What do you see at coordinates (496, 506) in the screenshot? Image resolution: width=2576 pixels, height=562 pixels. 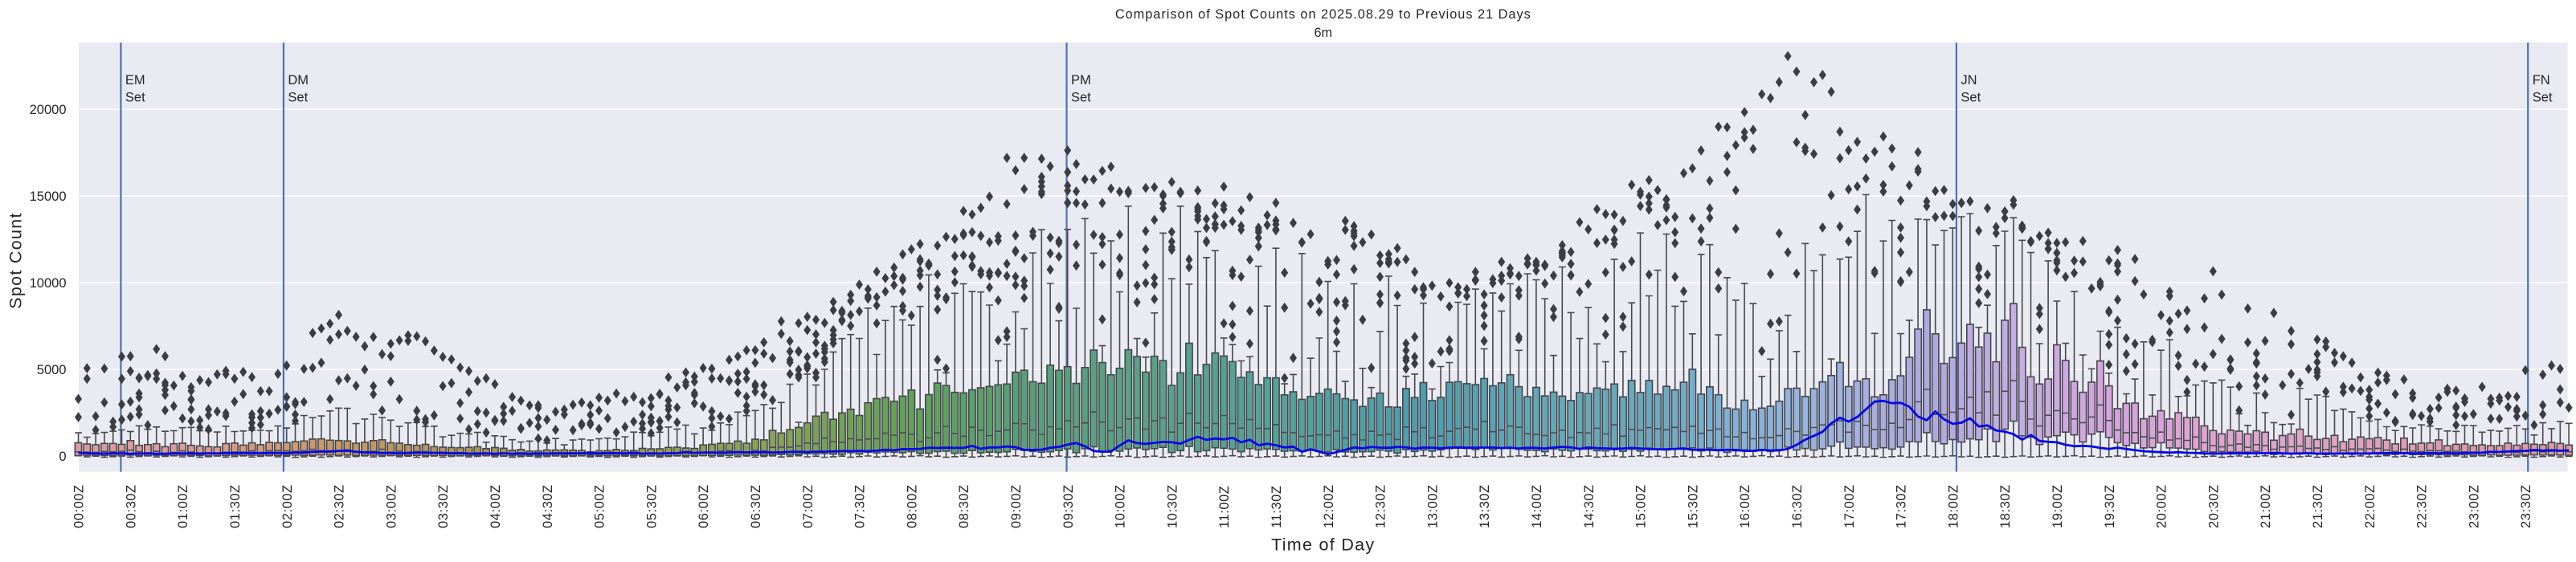 I see `svg-text: 04:00Z` at bounding box center [496, 506].